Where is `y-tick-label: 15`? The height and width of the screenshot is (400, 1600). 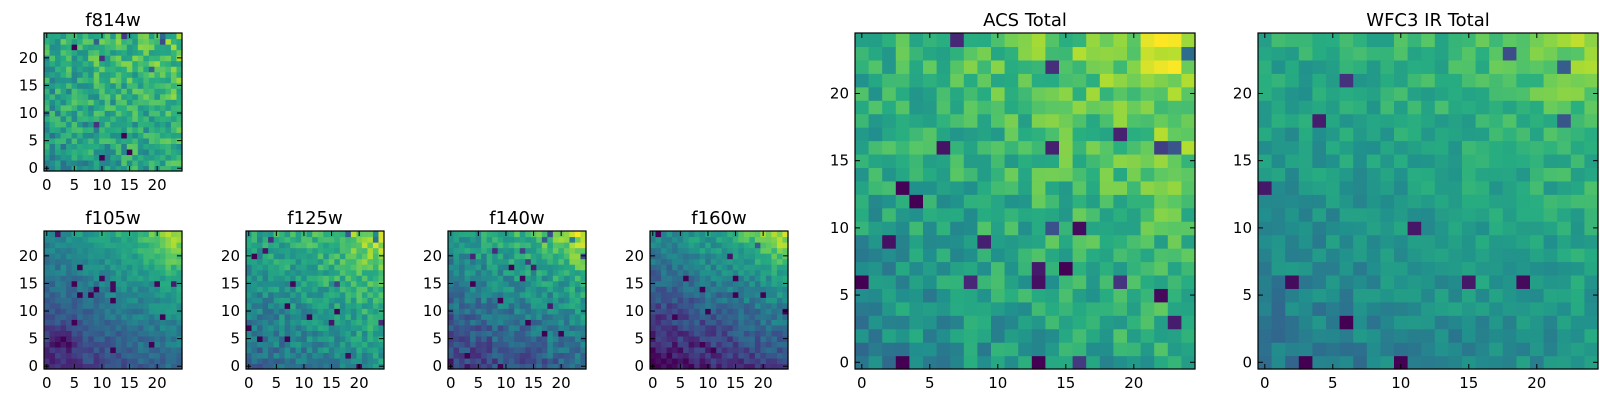
y-tick-label: 15 is located at coordinates (28, 283).